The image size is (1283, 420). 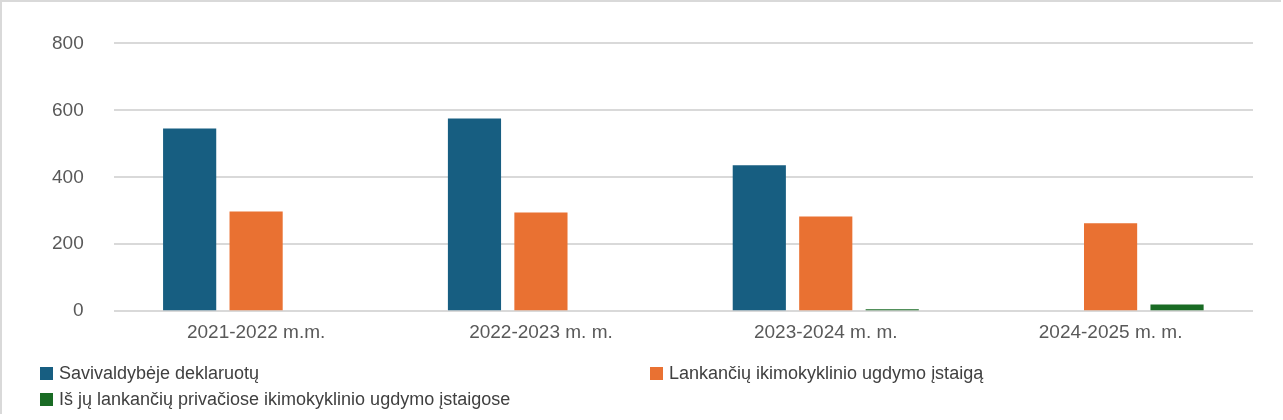 I want to click on y-tick-label: 0, so click(x=78, y=310).